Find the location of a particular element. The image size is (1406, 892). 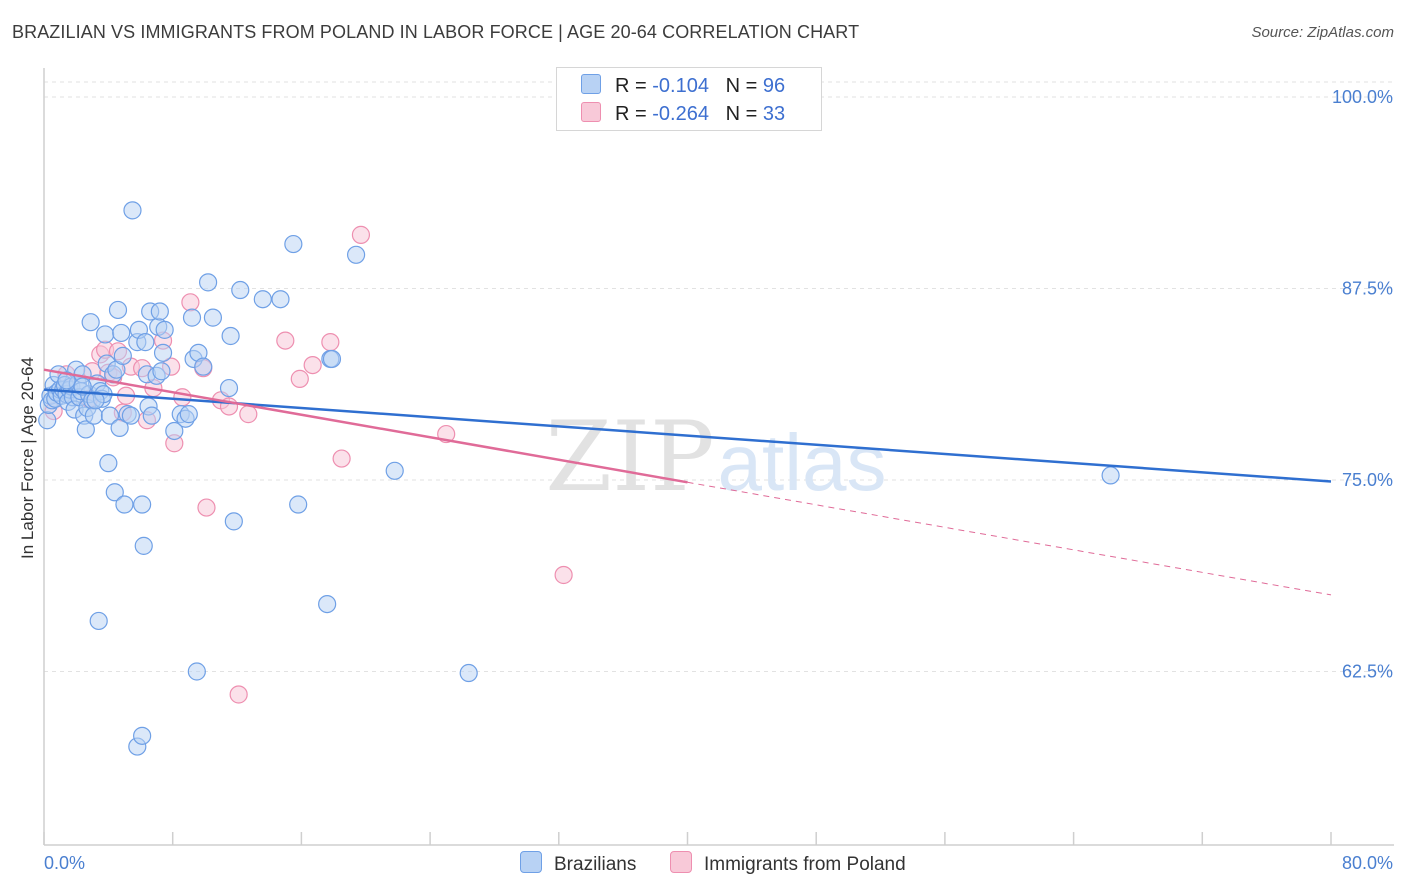

trend-line-poland is located at coordinates (365, 426).